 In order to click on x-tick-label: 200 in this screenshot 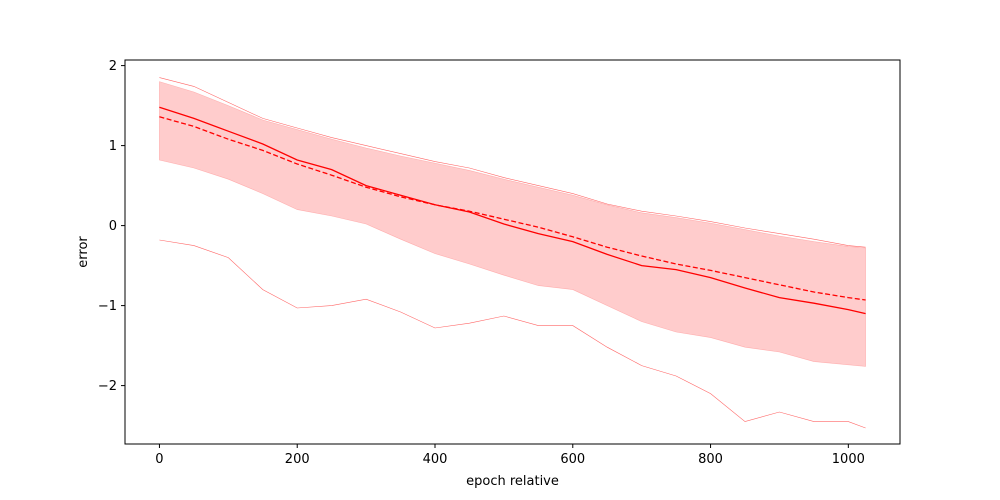, I will do `click(297, 459)`.